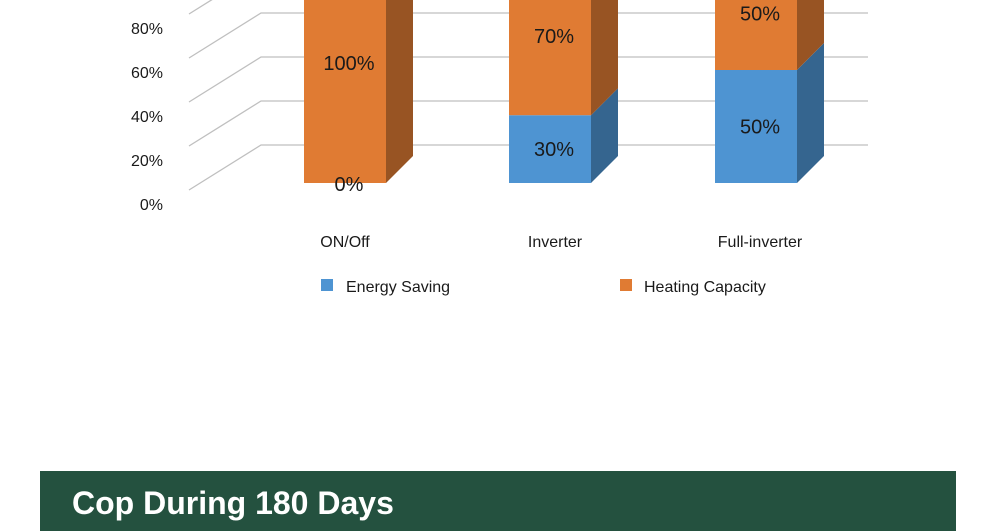  I want to click on category-label: Full-inverter, so click(760, 242).